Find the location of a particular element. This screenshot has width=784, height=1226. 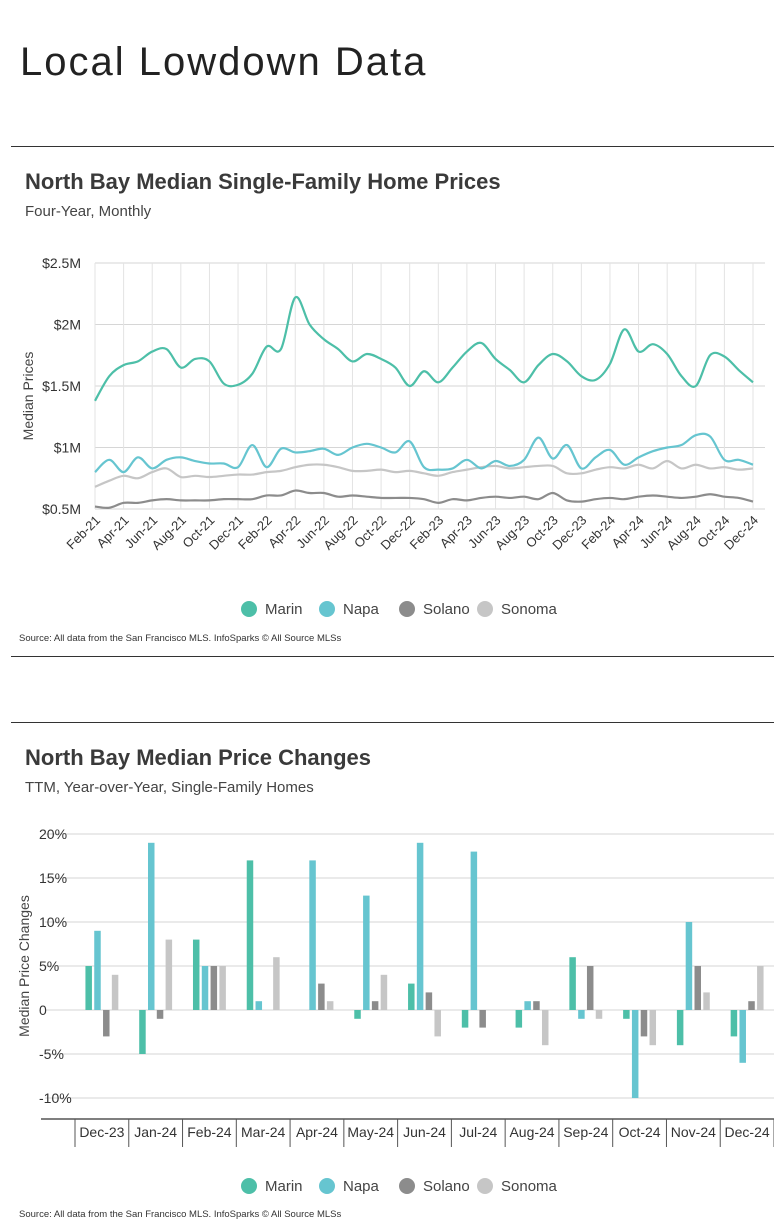

series-line-sonoma is located at coordinates (424, 473).